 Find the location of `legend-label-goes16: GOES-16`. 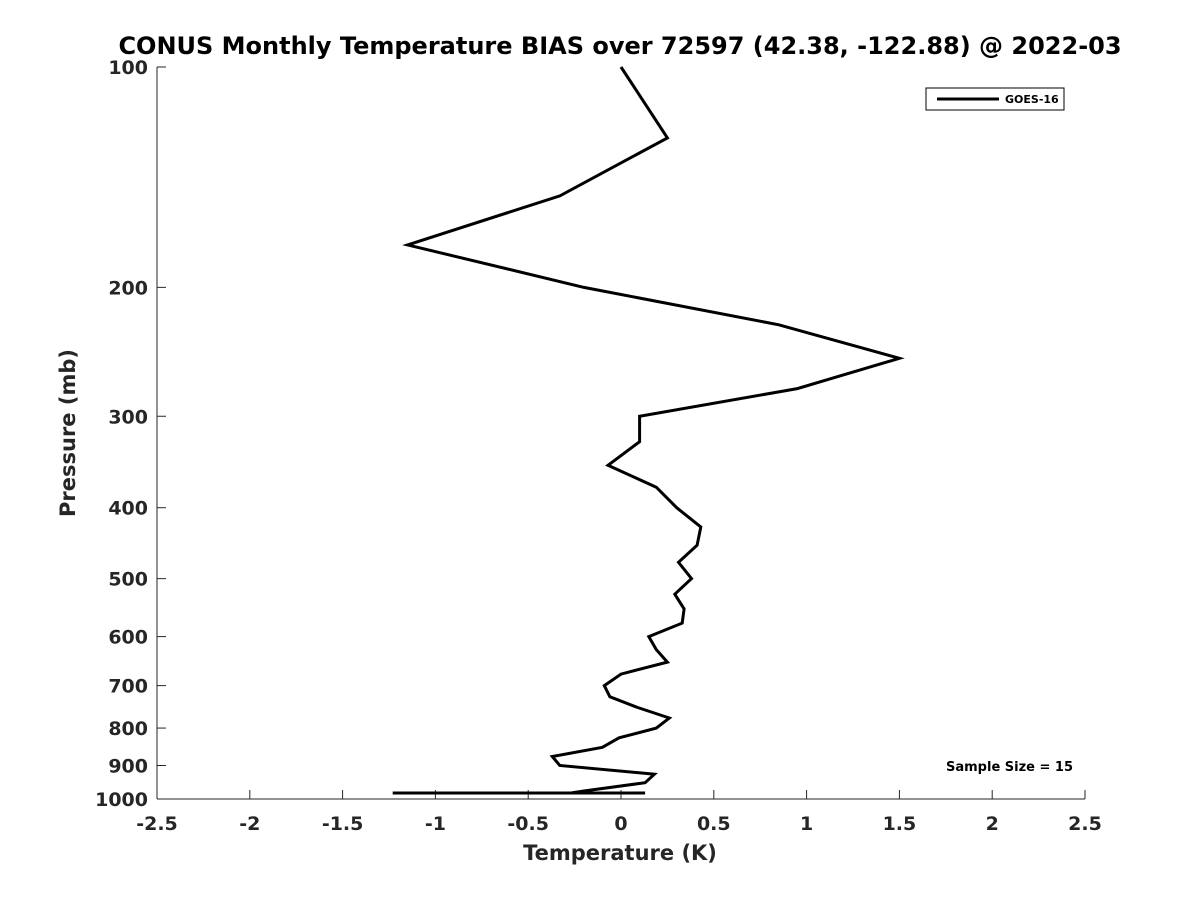

legend-label-goes16: GOES-16 is located at coordinates (1032, 99).